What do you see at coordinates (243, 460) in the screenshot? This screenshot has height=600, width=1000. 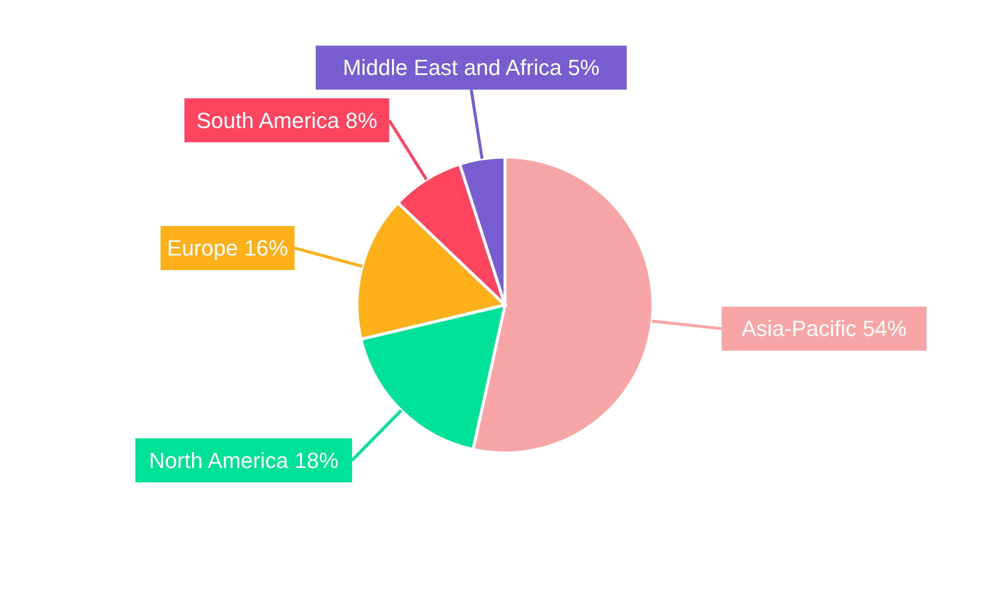 I see `slice-label: North America 18%` at bounding box center [243, 460].